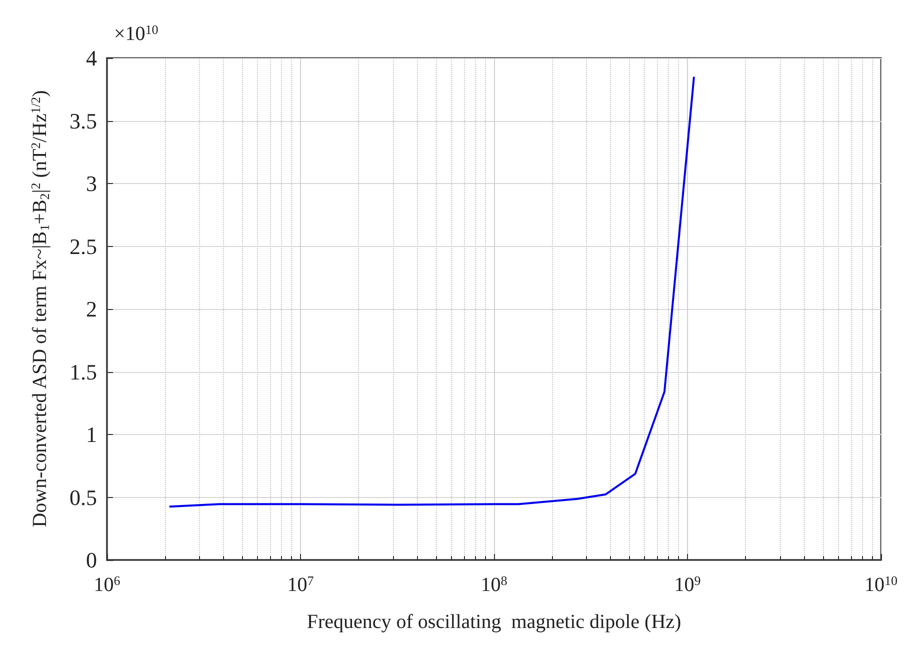 This screenshot has width=917, height=648. Describe the element at coordinates (40, 309) in the screenshot. I see `text: Down-converted ASD of term Fx~|B1+B2|2 (nT2/Hz1/2)` at that location.